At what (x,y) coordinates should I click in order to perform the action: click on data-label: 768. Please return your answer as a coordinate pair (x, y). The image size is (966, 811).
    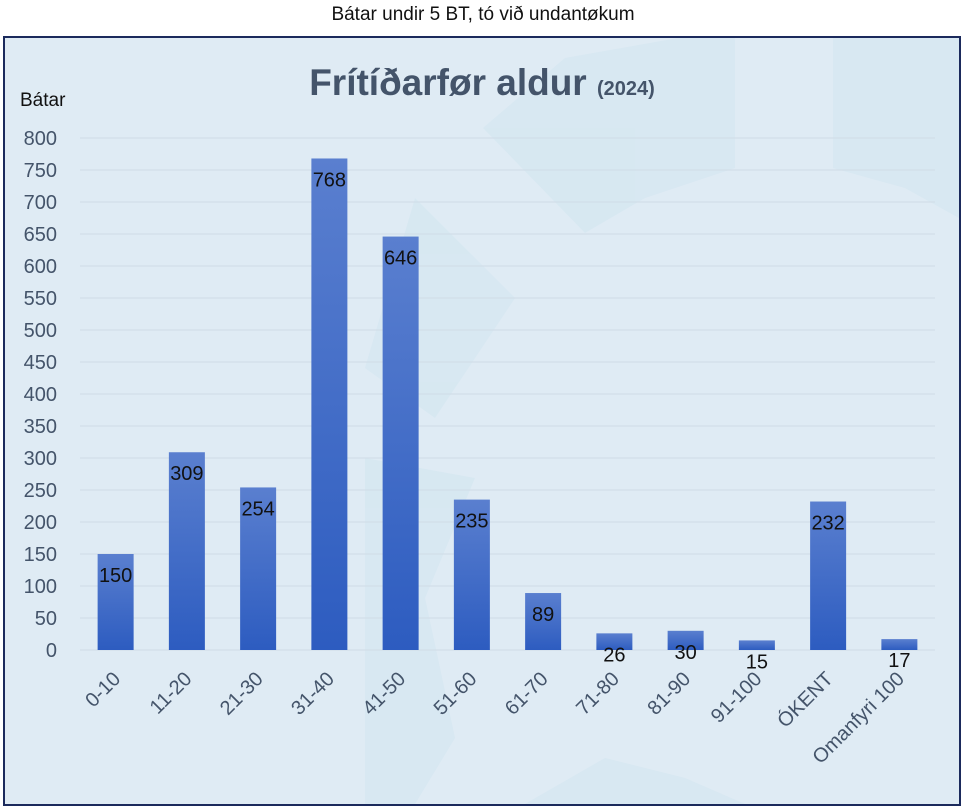
    Looking at the image, I should click on (329, 180).